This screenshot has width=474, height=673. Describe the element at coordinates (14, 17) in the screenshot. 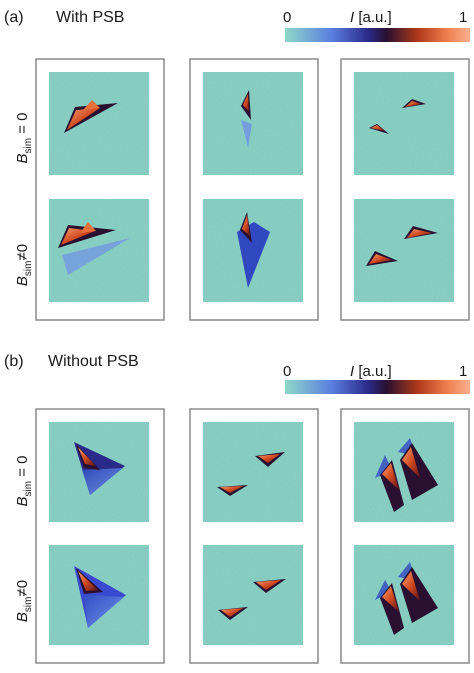

I see `panel-a-label: (a)` at that location.